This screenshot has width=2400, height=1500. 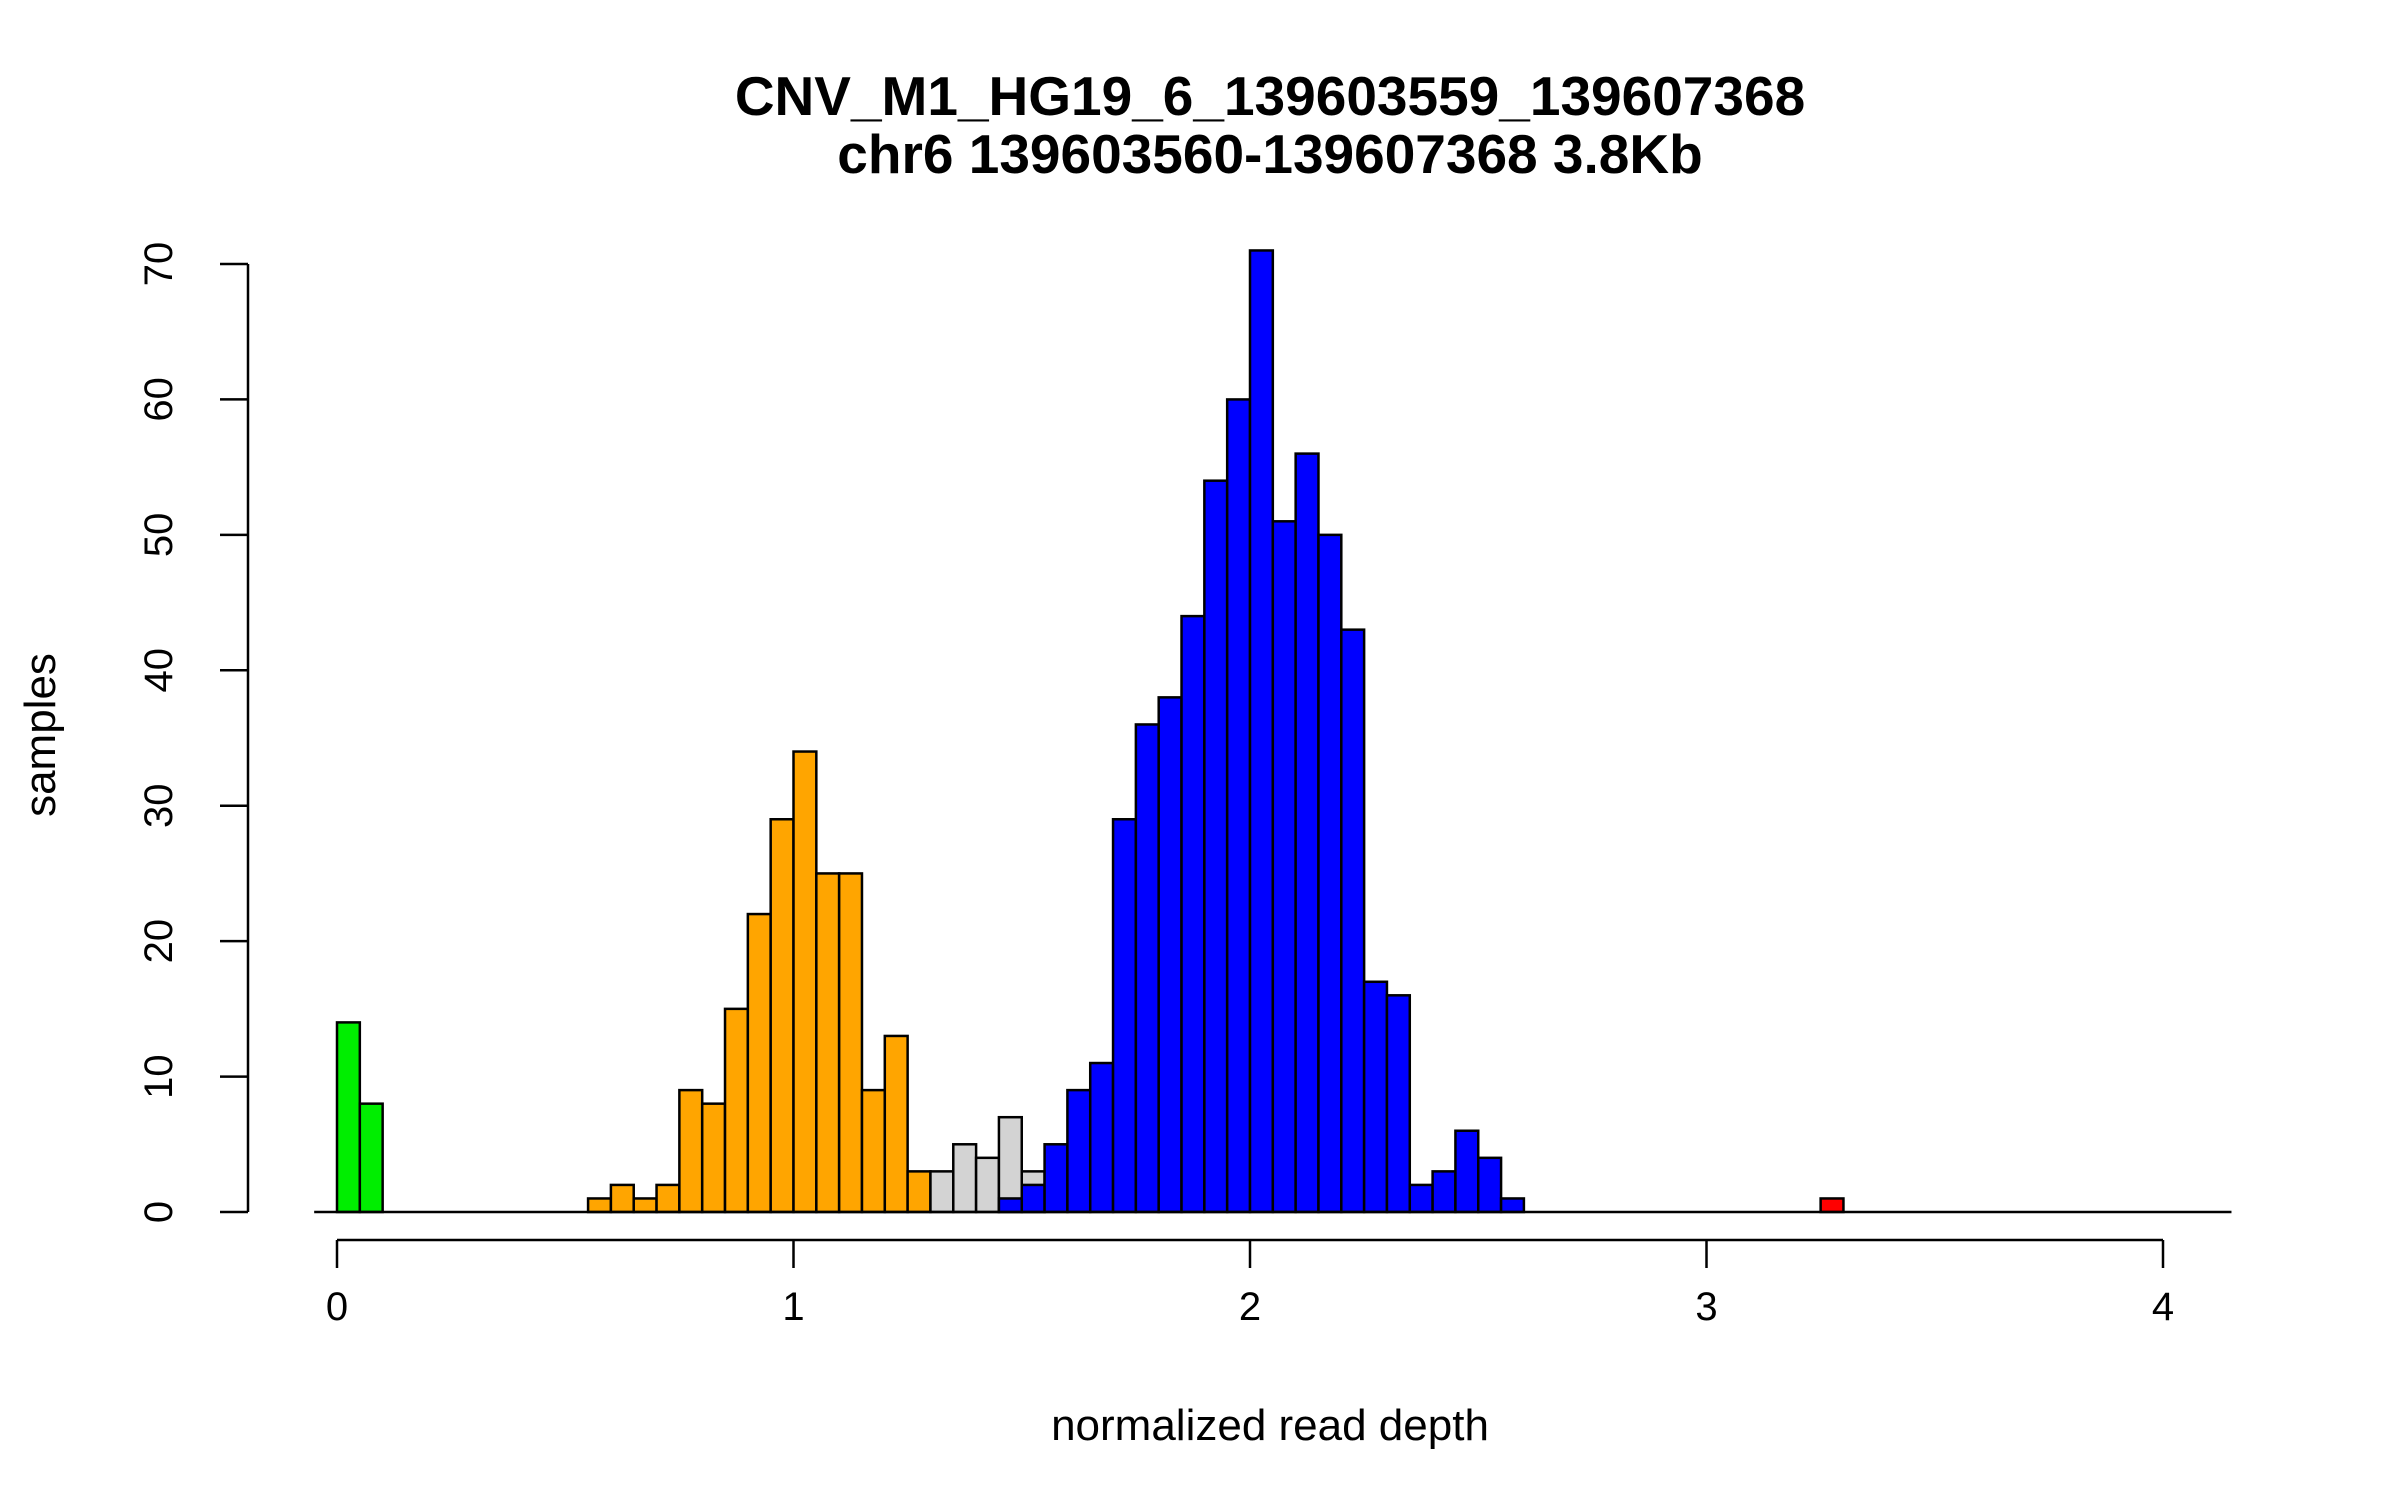 What do you see at coordinates (193, 732) in the screenshot?
I see `y-axis: 0 10 20 30 40 50 60 70` at bounding box center [193, 732].